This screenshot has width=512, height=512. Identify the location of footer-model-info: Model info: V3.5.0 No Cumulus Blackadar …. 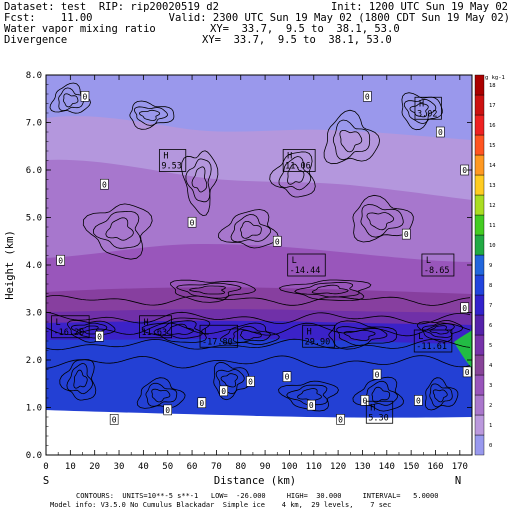
(221, 505).